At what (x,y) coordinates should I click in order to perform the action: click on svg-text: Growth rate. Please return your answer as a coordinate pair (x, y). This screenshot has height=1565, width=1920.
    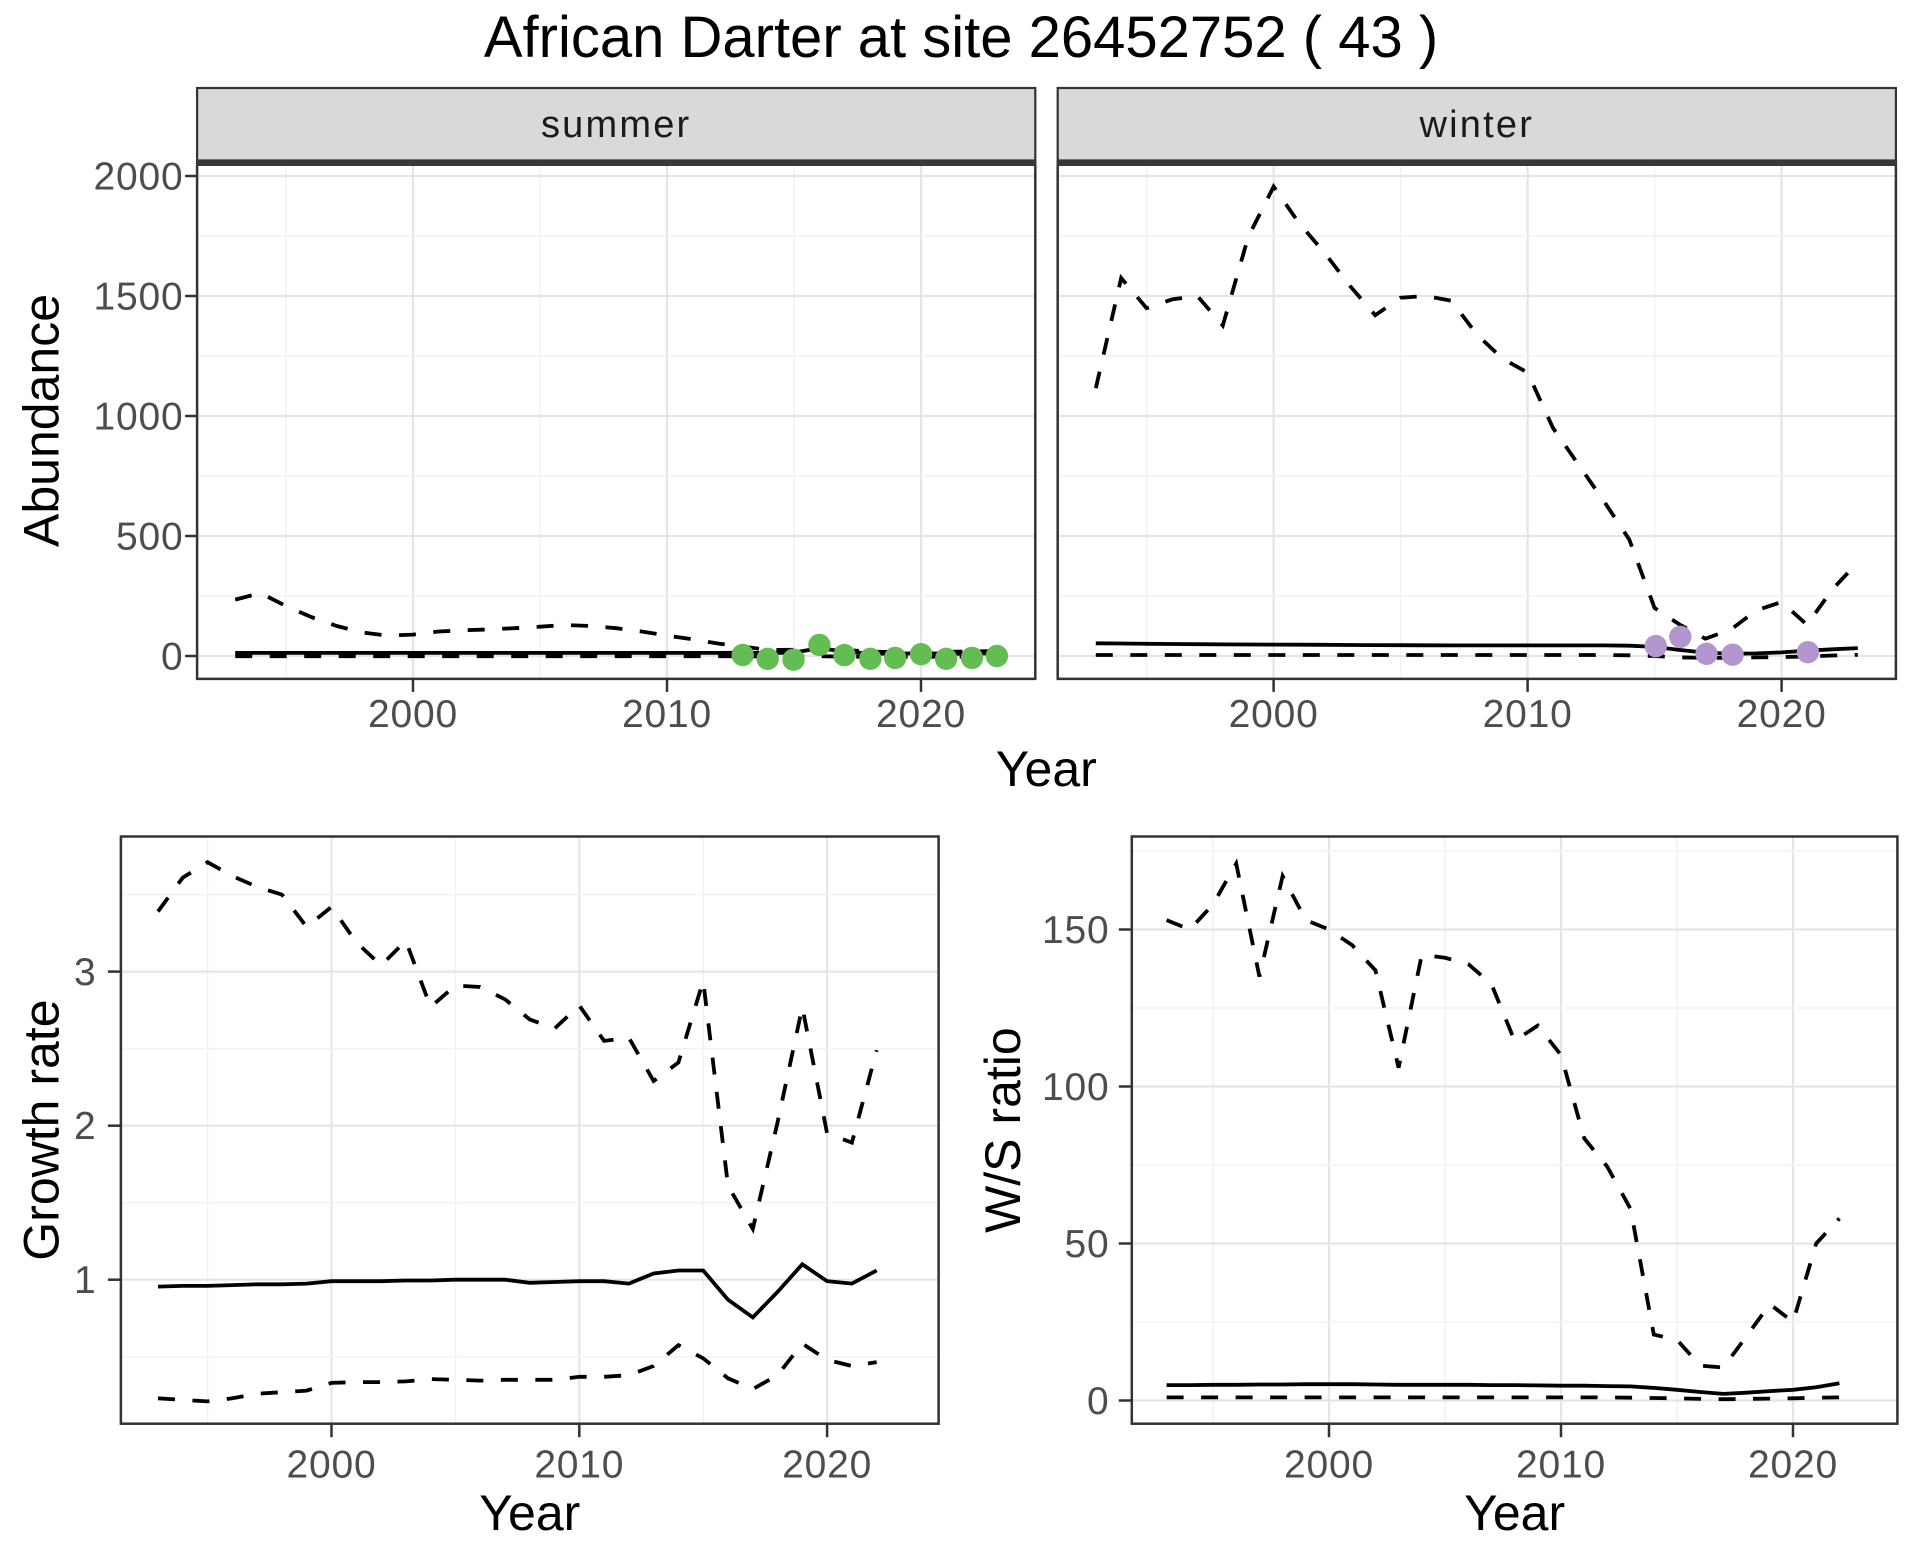
    Looking at the image, I should click on (42, 1129).